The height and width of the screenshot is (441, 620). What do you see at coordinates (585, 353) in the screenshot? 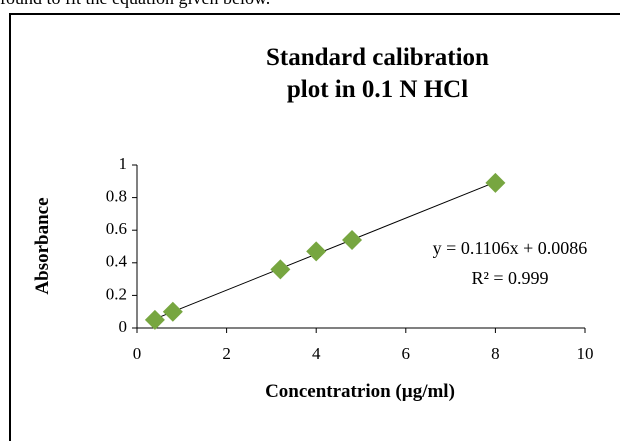
I see `x-tick-label: 10` at bounding box center [585, 353].